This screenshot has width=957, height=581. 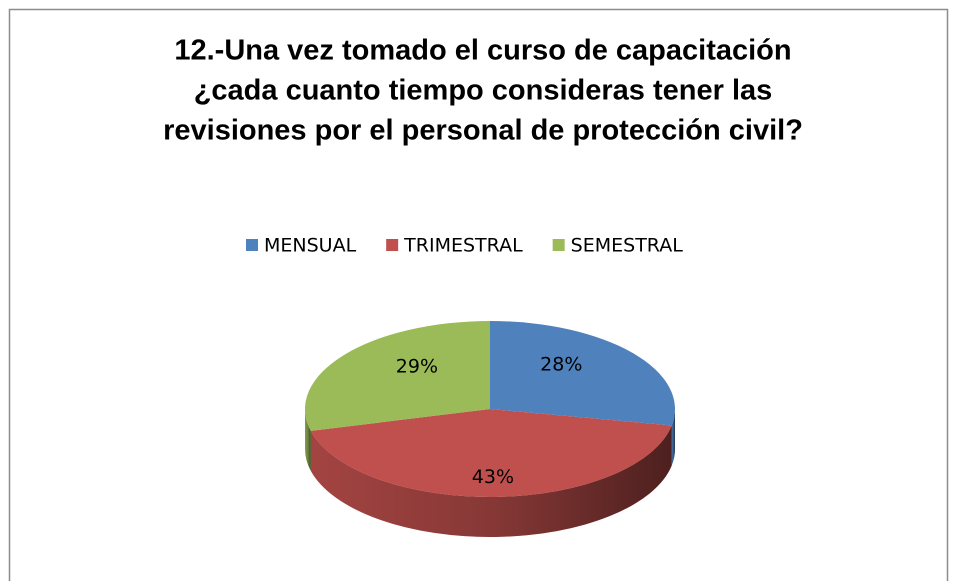 What do you see at coordinates (417, 366) in the screenshot?
I see `data-label: 29%` at bounding box center [417, 366].